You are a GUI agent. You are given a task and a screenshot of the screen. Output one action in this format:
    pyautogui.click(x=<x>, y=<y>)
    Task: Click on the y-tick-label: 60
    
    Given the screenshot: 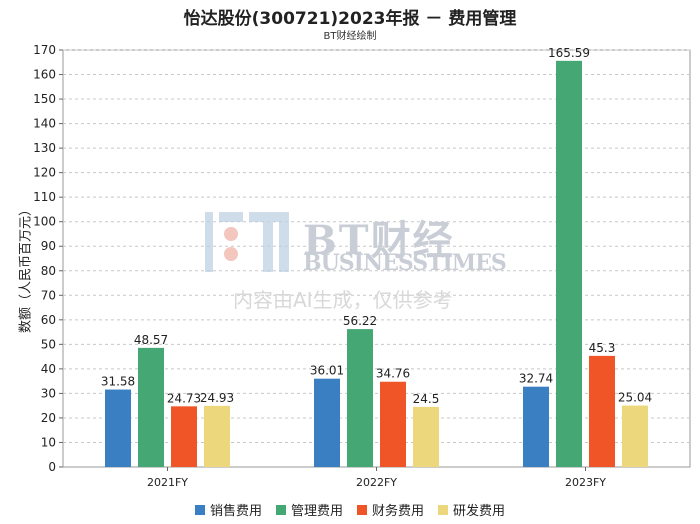 What is the action you would take?
    pyautogui.click(x=48, y=320)
    